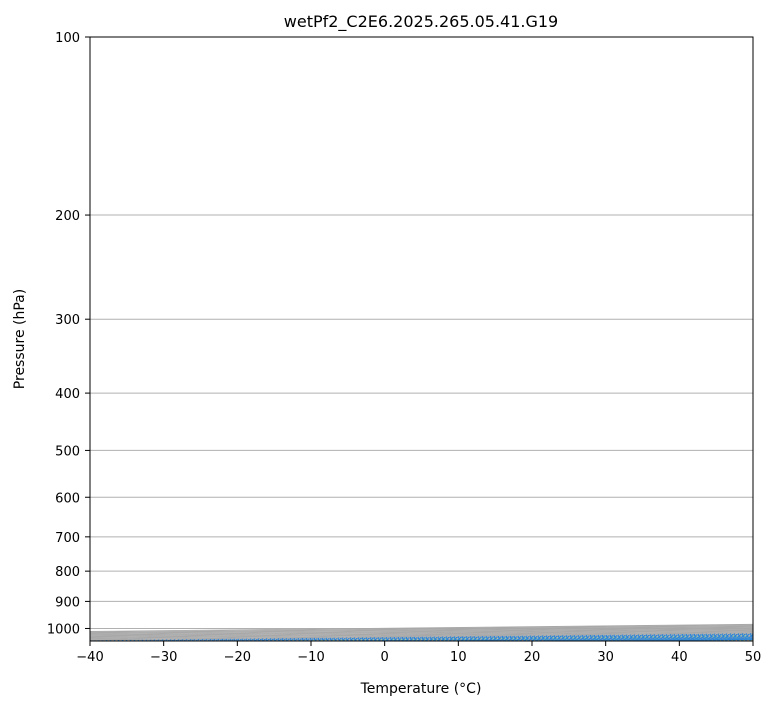  What do you see at coordinates (458, 657) in the screenshot?
I see `x-tick-label: 10` at bounding box center [458, 657].